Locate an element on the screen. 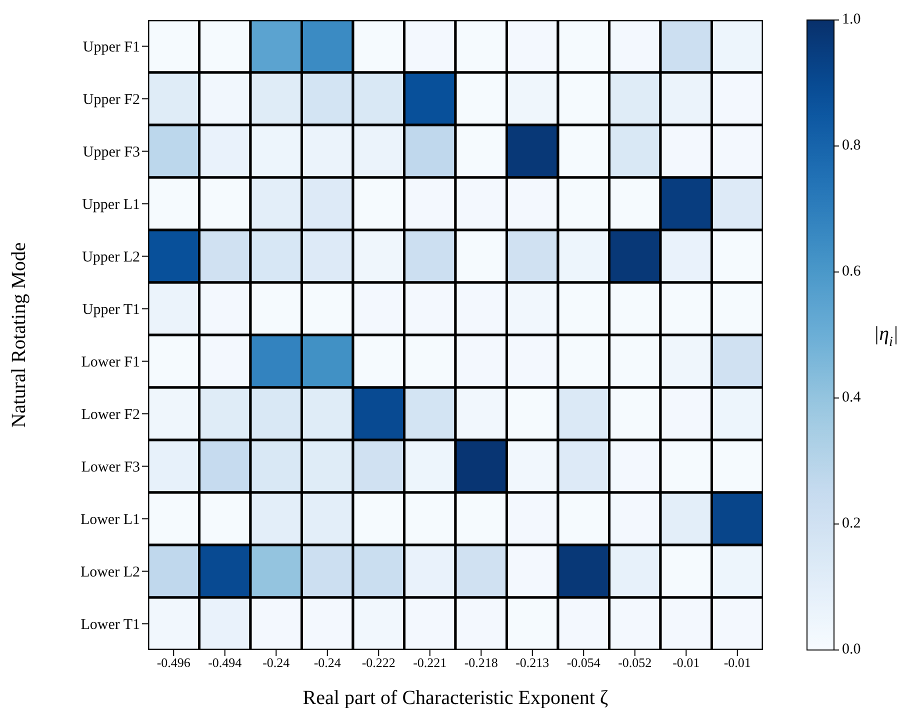 Image resolution: width=918 pixels, height=711 pixels. x-tick-label: -0.054 is located at coordinates (583, 662).